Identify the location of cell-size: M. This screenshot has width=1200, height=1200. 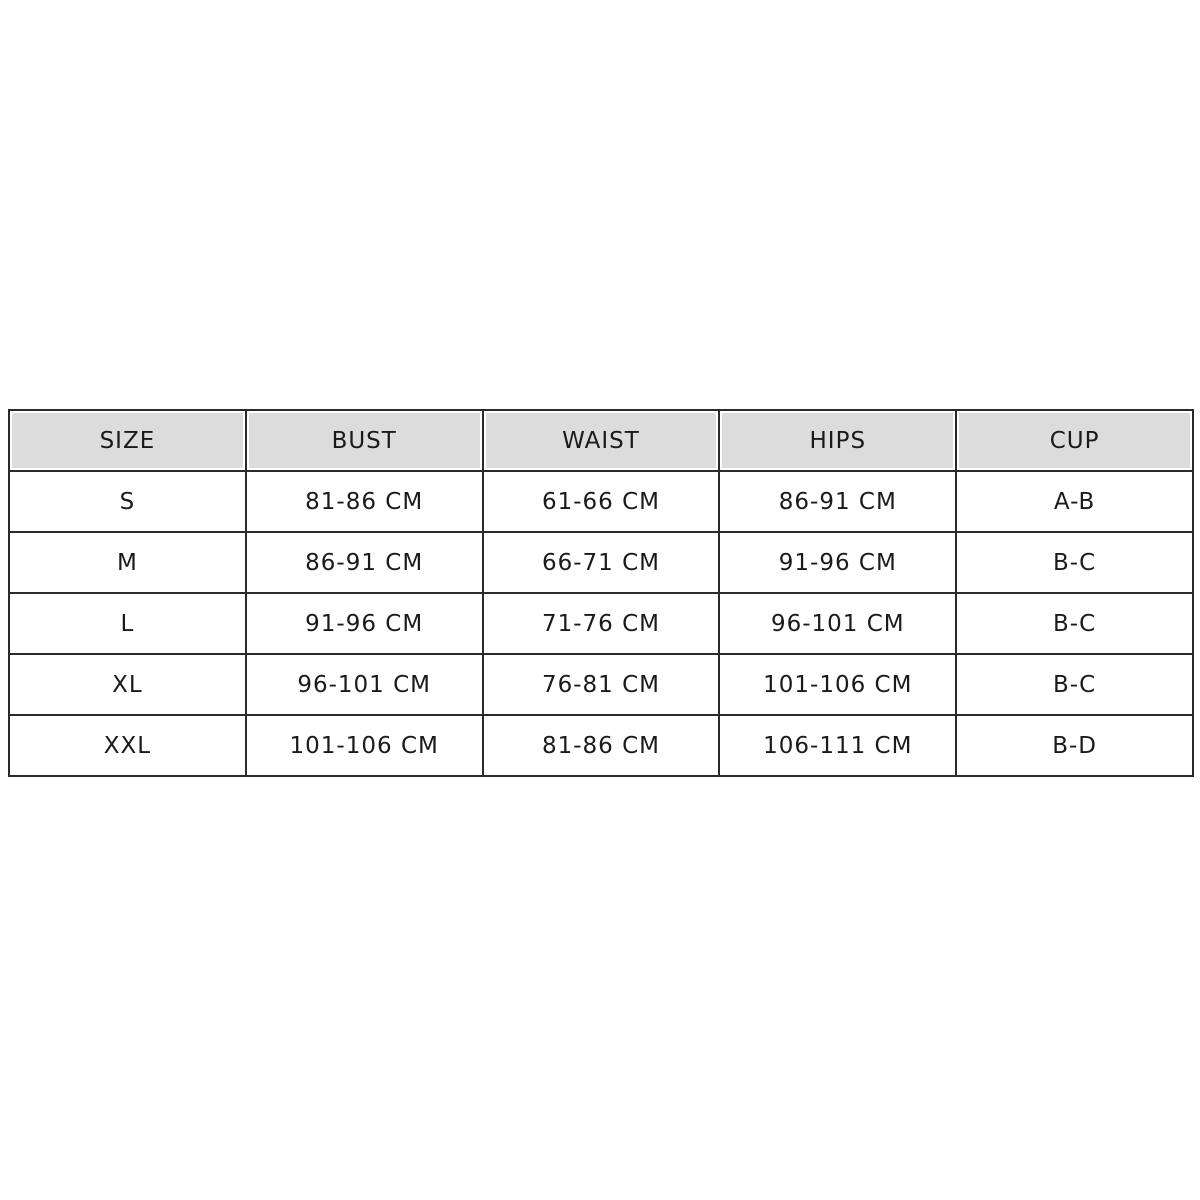
(127, 562).